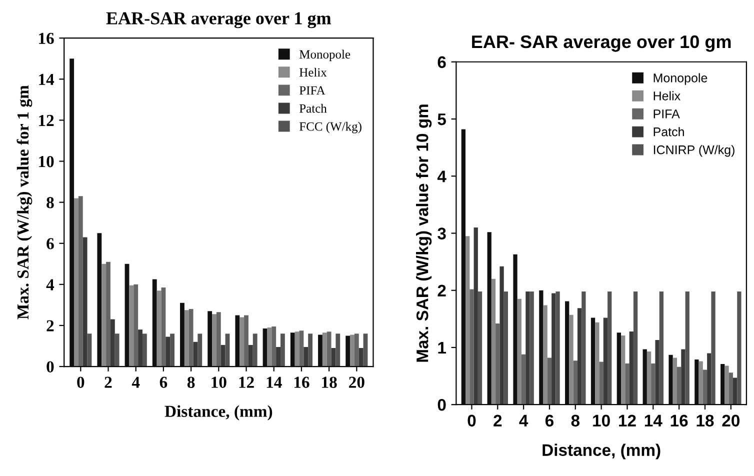  I want to click on y-tick-label: 10, so click(46, 162).